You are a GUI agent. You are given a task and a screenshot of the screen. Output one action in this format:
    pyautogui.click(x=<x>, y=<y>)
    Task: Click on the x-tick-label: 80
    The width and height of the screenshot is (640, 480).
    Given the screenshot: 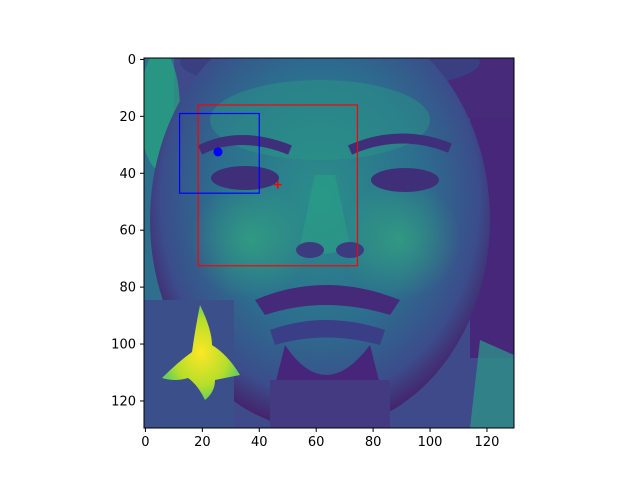 What is the action you would take?
    pyautogui.click(x=373, y=442)
    